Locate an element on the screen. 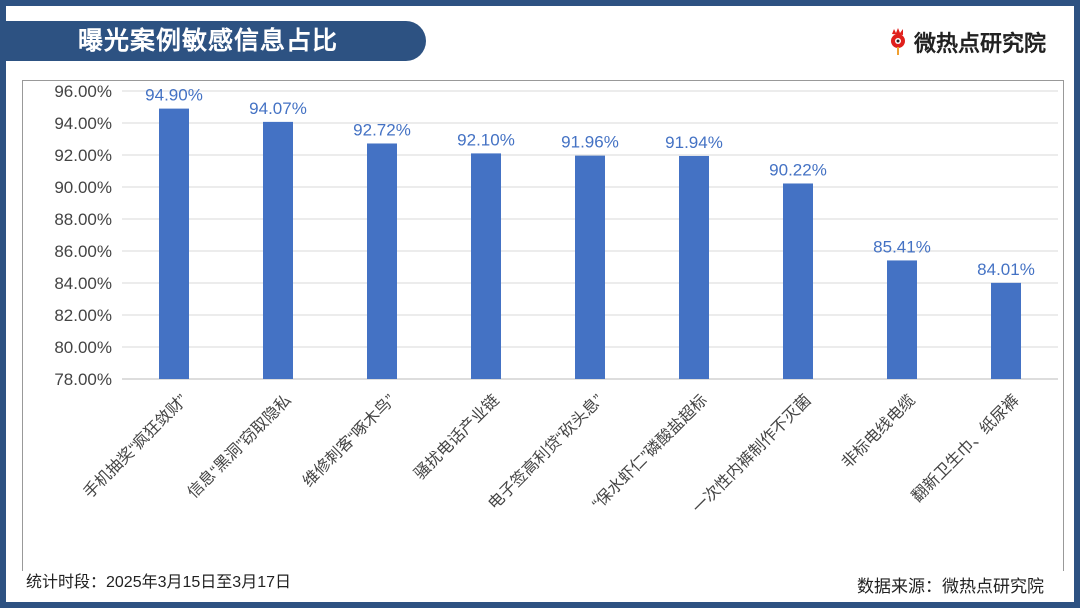 The height and width of the screenshot is (608, 1080). logo: 微热点研究院 is located at coordinates (967, 42).